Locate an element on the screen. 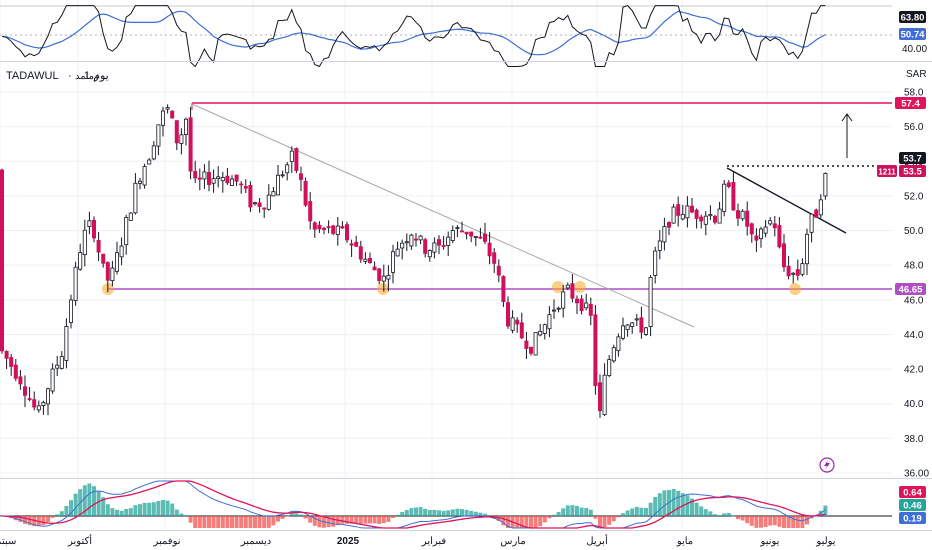 The width and height of the screenshot is (932, 550). symbol-header: TADAWUL · زمامد 1 يوم is located at coordinates (57, 76).